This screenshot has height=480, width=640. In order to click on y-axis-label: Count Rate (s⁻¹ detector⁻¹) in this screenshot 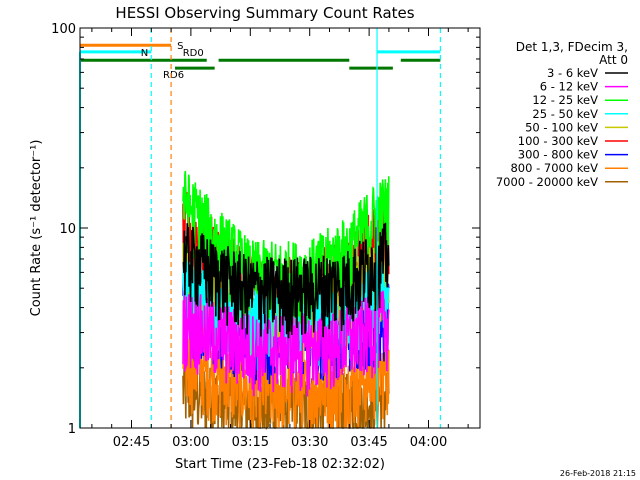, I will do `click(36, 228)`.